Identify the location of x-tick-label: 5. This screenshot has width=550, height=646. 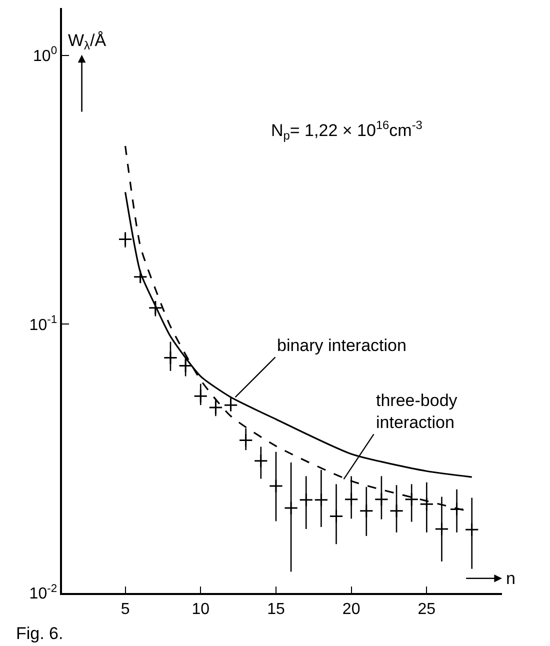
(125, 609).